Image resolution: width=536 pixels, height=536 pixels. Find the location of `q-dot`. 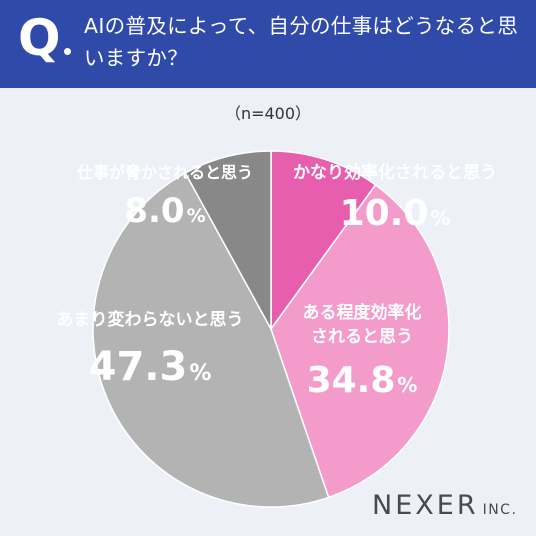

q-dot is located at coordinates (67, 51).